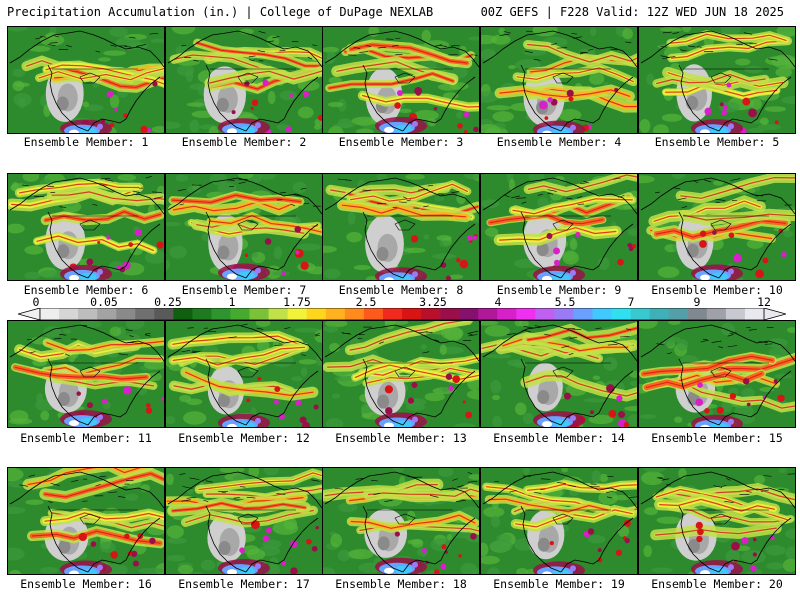  What do you see at coordinates (86, 142) in the screenshot?
I see `ensemble-member-label: Ensemble Member: 1` at bounding box center [86, 142].